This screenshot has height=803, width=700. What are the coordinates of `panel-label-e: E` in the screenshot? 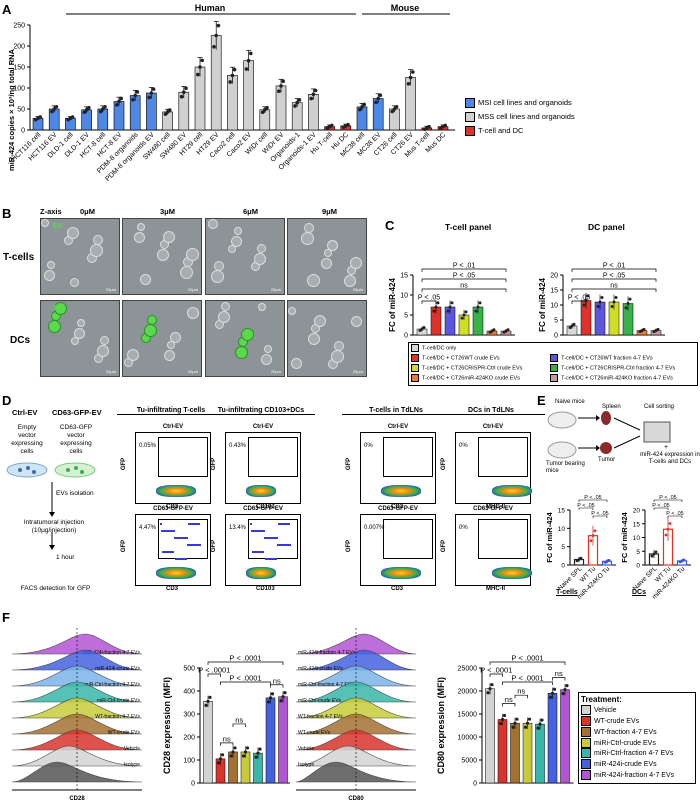 It's located at (541, 400).